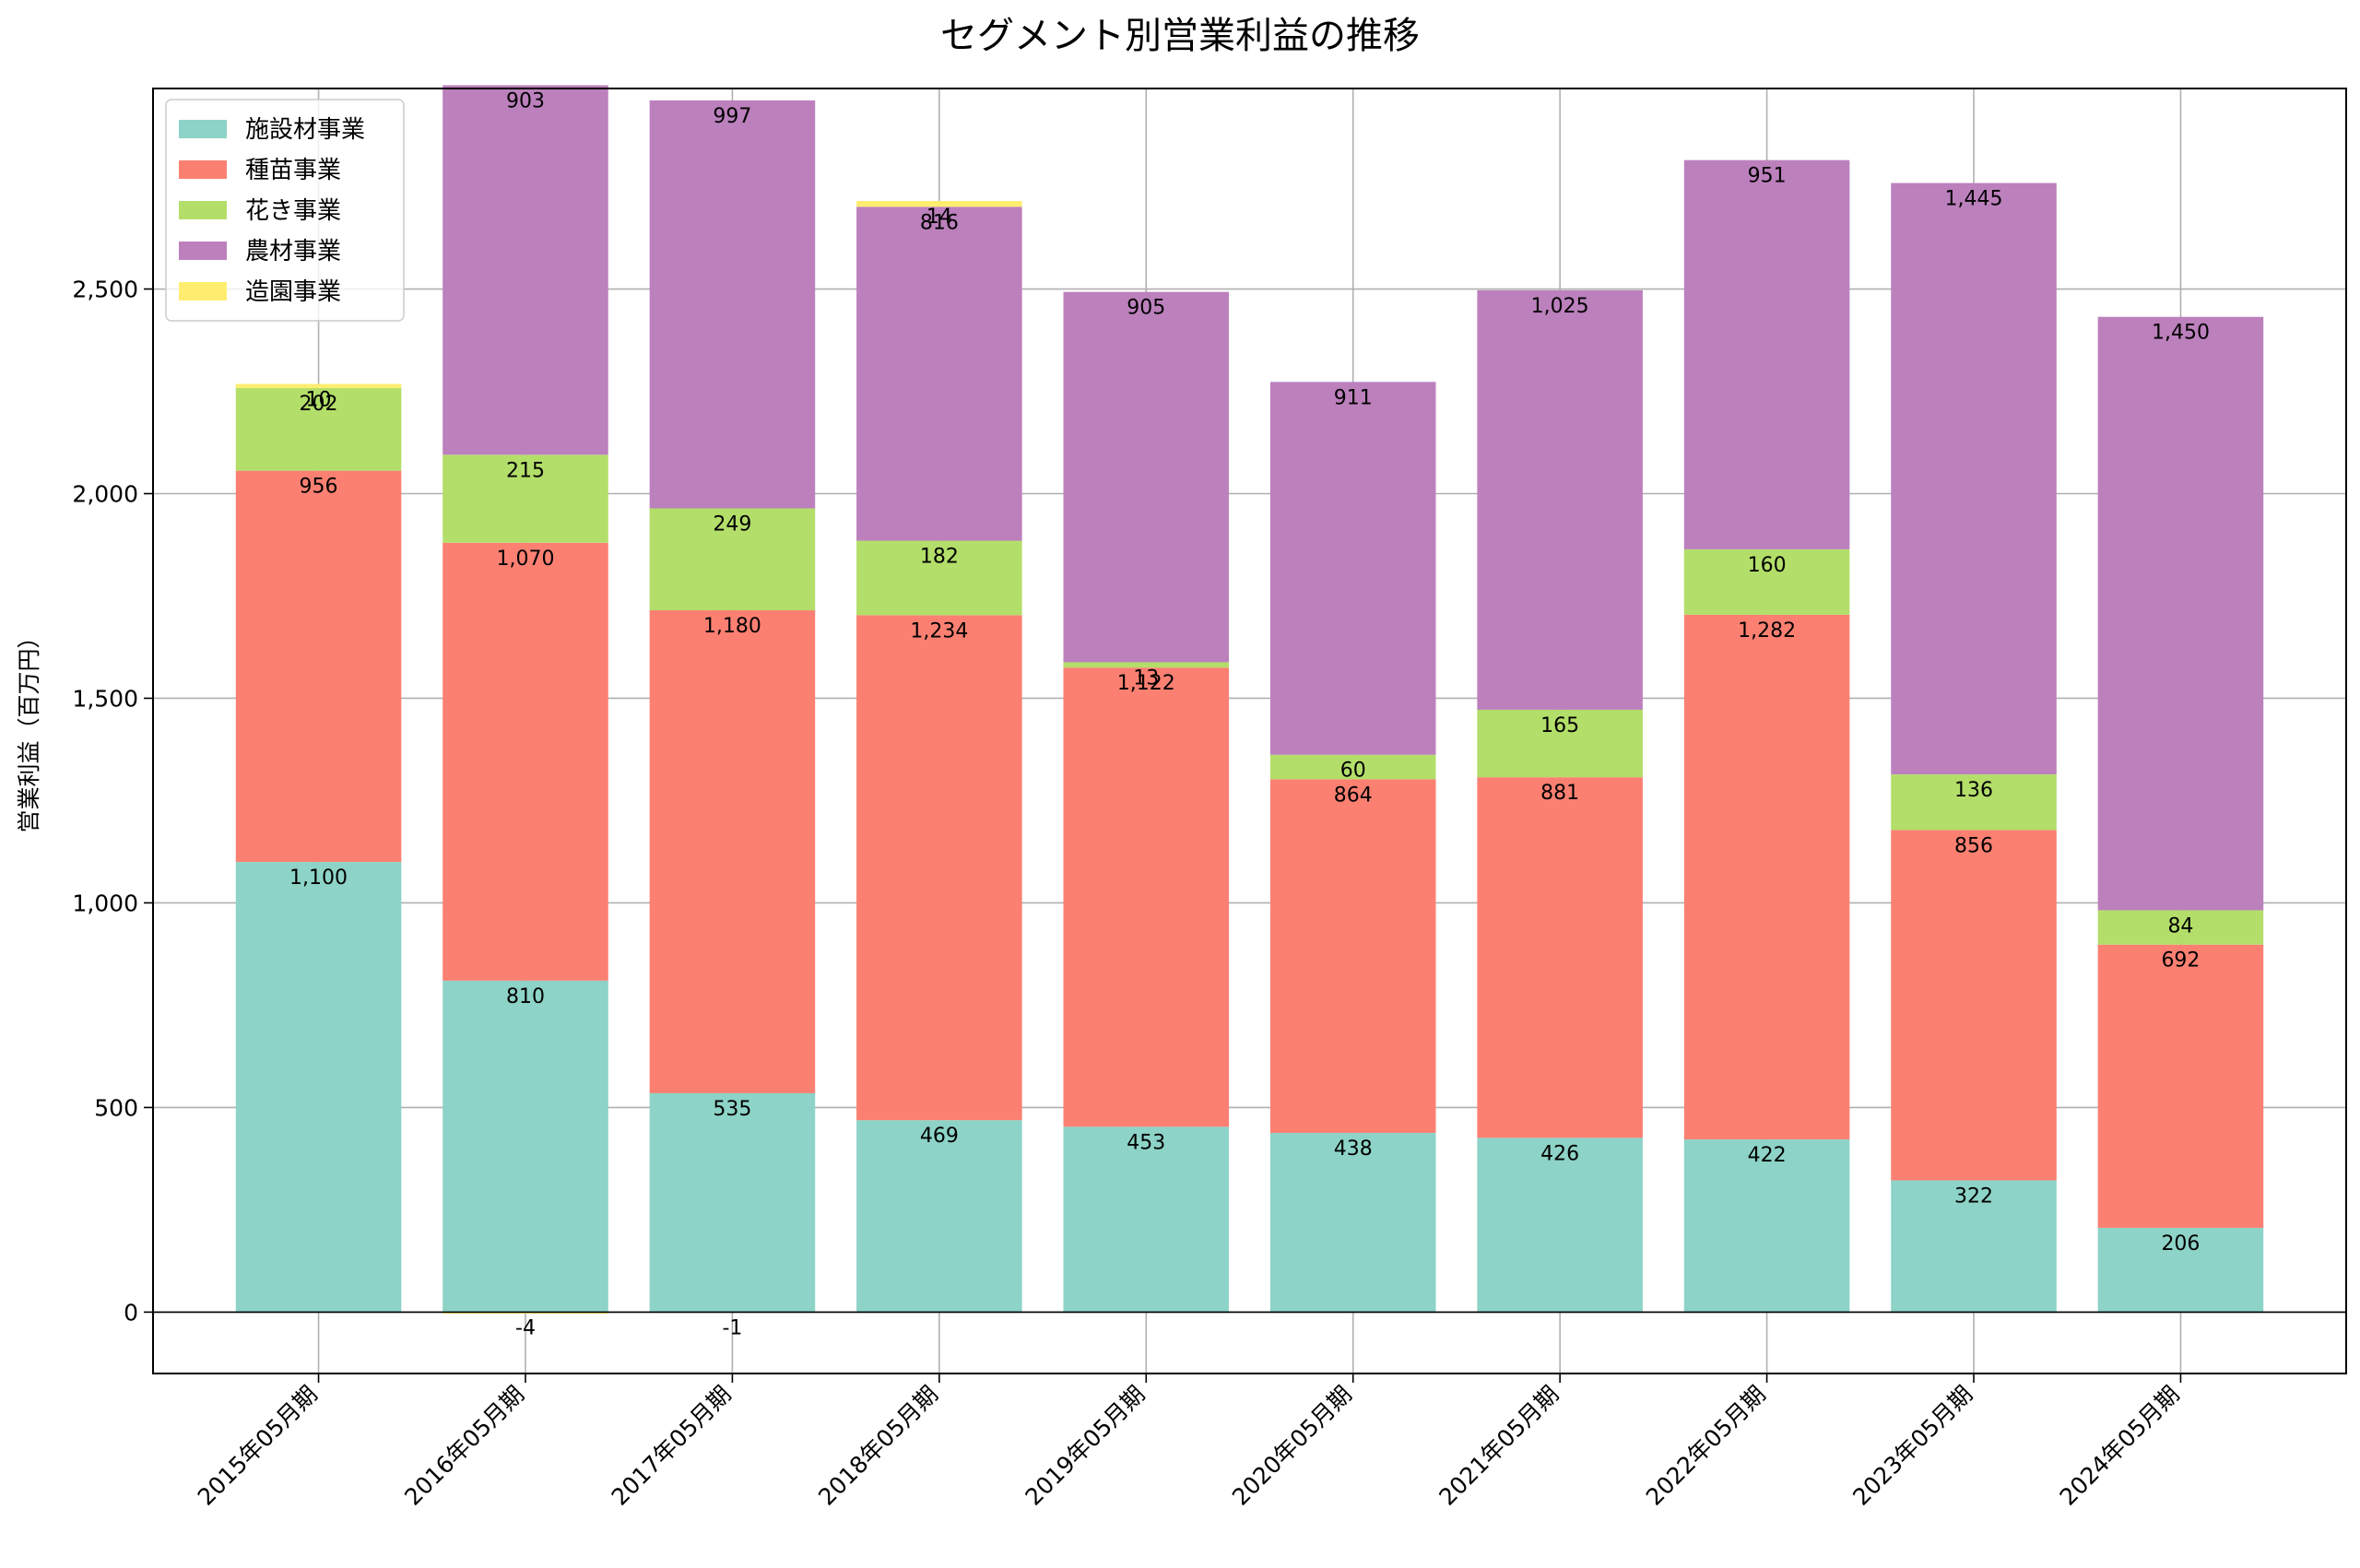 The image size is (2360, 1568). What do you see at coordinates (105, 903) in the screenshot?
I see `y-tick-label: 1,000` at bounding box center [105, 903].